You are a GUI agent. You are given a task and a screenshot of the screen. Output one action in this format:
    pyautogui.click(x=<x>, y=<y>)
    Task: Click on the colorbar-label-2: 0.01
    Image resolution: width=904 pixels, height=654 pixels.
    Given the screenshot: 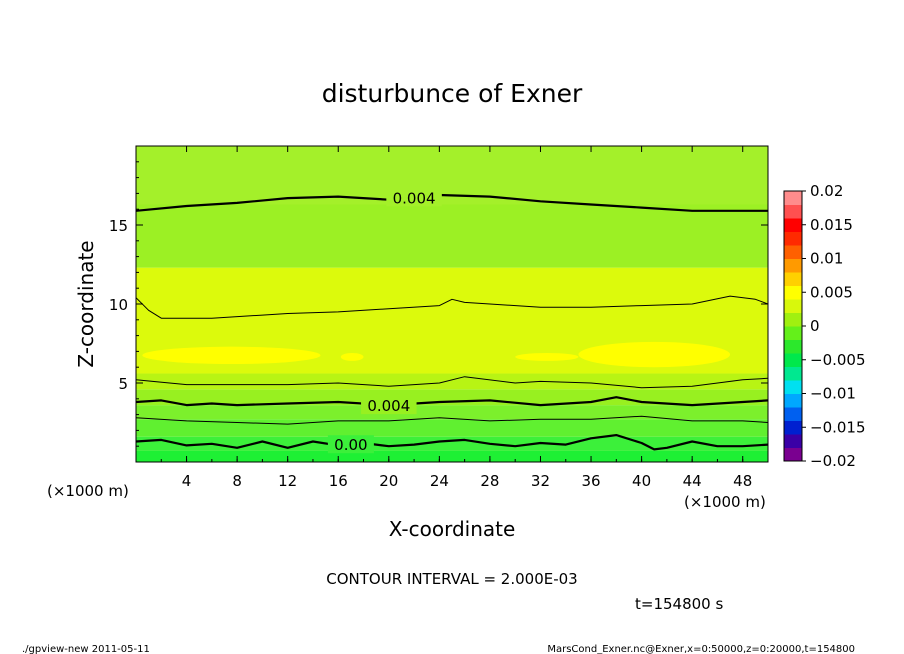 What is the action you would take?
    pyautogui.click(x=826, y=259)
    